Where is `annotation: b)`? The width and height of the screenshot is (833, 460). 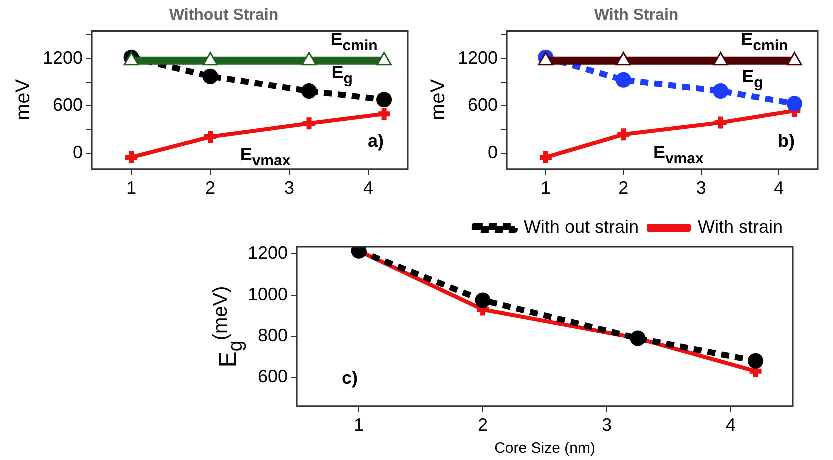
annotation: b) is located at coordinates (786, 141).